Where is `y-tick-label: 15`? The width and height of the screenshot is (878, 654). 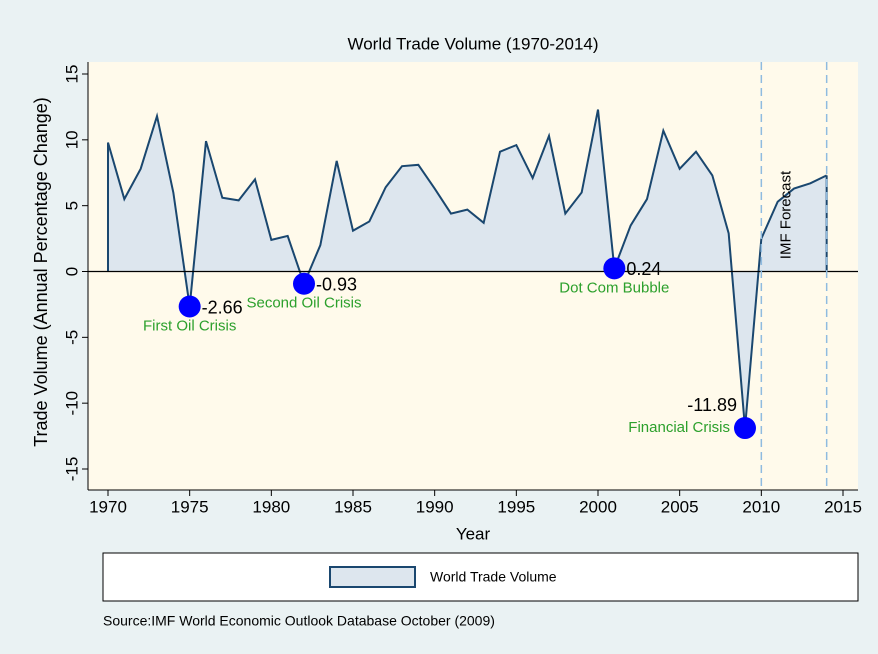 y-tick-label: 15 is located at coordinates (71, 74).